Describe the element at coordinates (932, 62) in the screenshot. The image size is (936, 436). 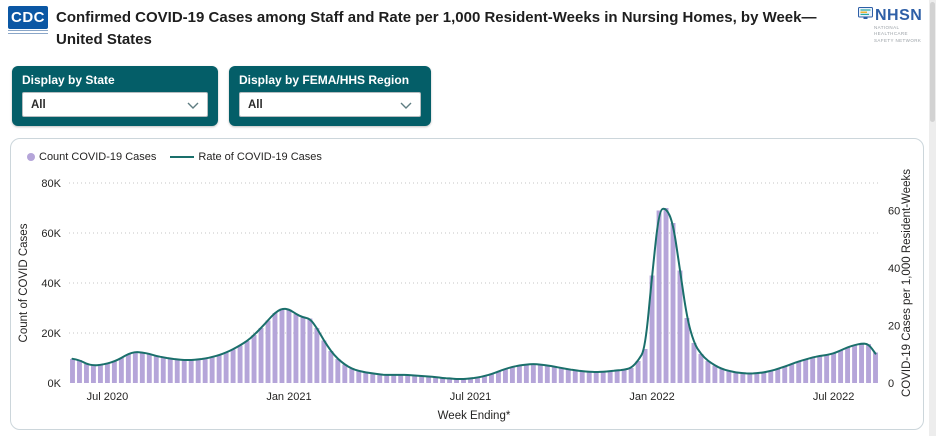
I see `scrollbar-thumb` at that location.